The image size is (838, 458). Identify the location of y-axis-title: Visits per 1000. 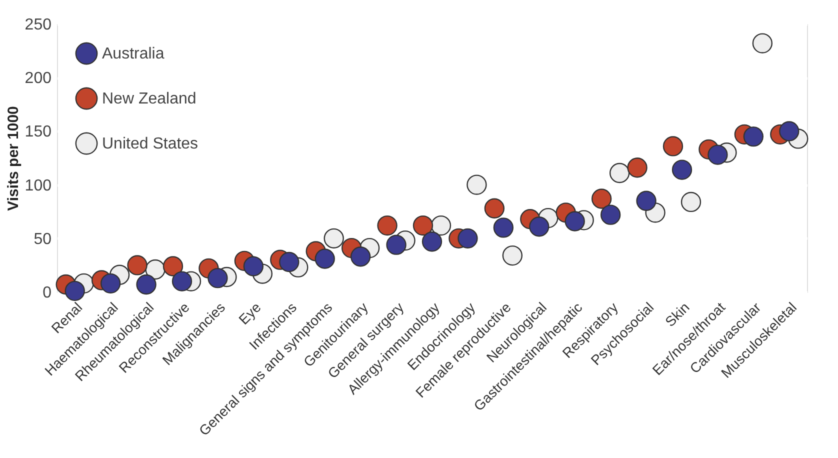
(13, 158).